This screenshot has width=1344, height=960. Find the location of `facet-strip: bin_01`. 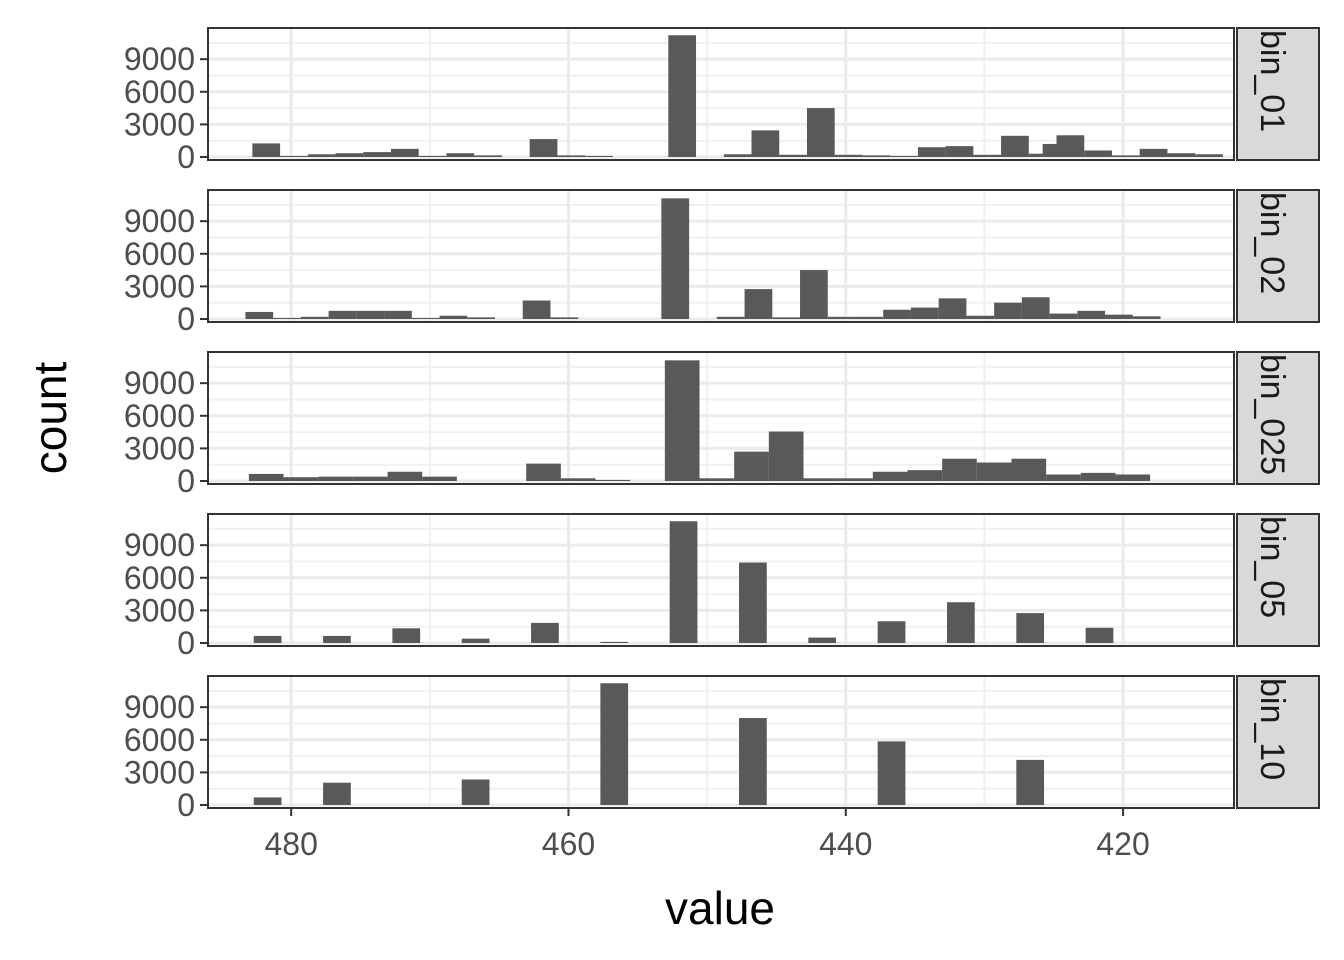

facet-strip: bin_01 is located at coordinates (1278, 94).